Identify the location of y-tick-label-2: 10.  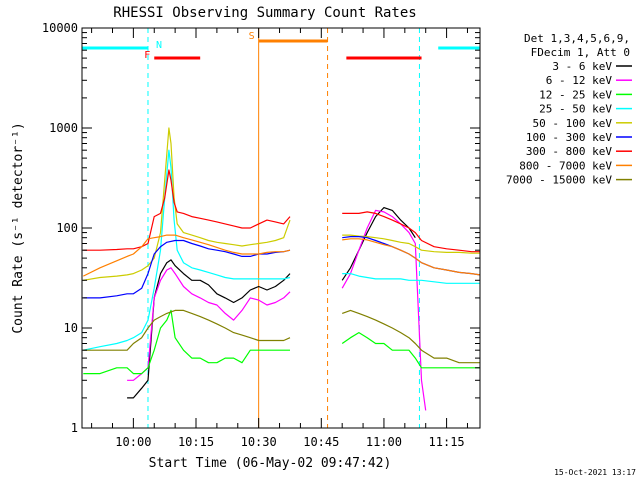
(71, 328).